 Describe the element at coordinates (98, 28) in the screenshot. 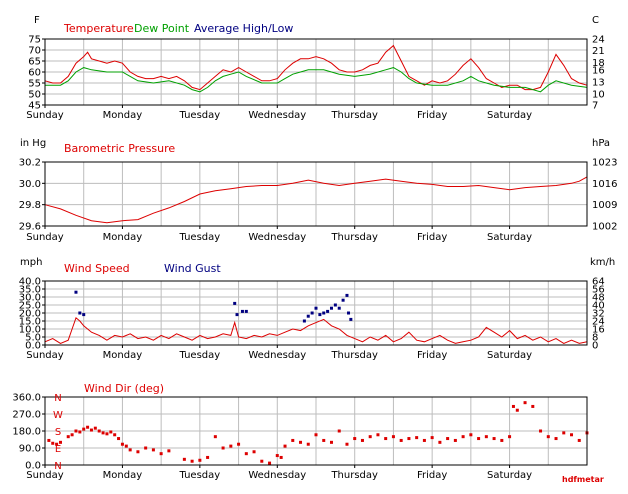

I see `legend-temperature: Temperature` at that location.